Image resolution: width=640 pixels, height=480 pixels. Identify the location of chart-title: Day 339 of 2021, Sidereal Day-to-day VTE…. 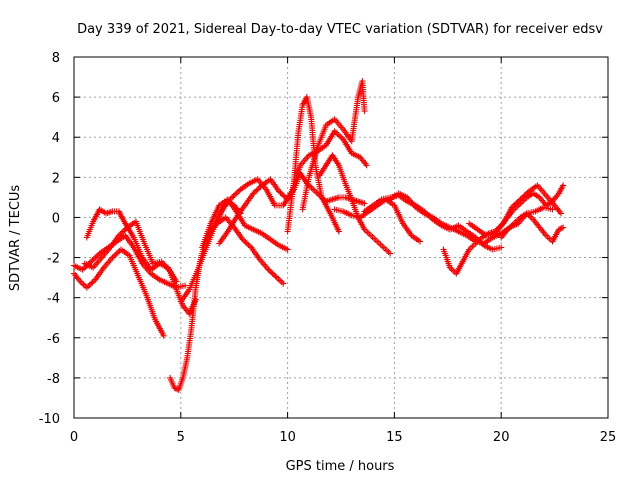
(340, 29).